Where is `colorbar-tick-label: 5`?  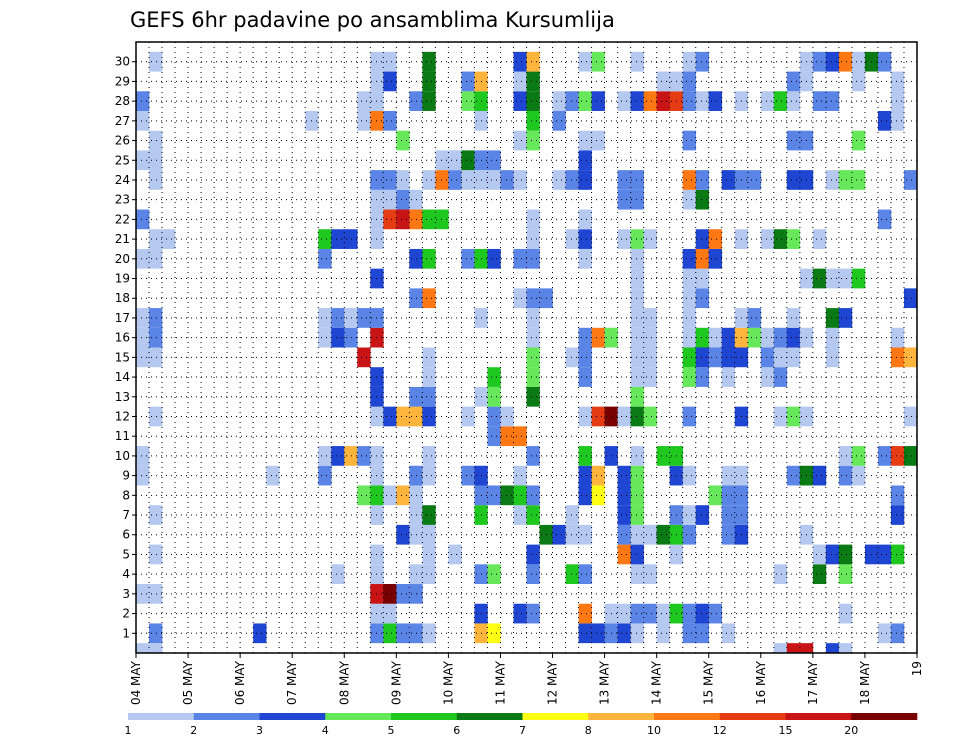 colorbar-tick-label: 5 is located at coordinates (391, 730).